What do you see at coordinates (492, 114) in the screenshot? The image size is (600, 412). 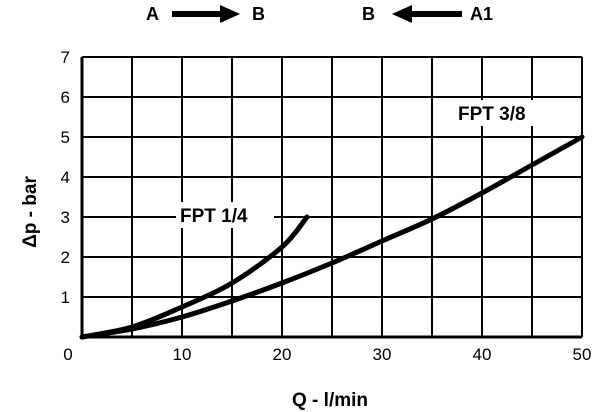 I see `series-label-fpt-3-8: FPT 3/8` at bounding box center [492, 114].